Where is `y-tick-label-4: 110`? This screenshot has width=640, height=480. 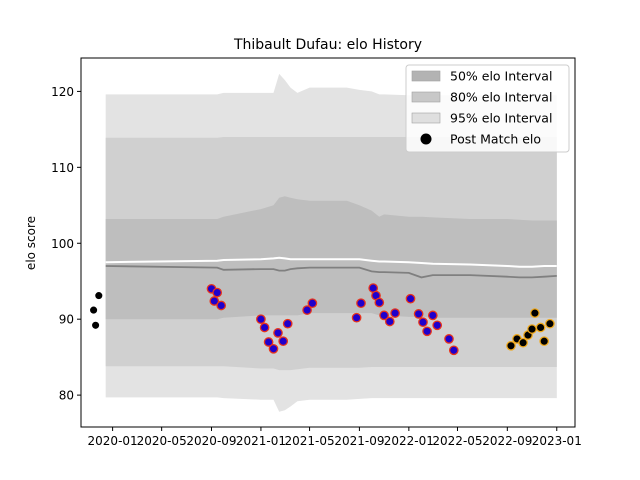 y-tick-label-4: 110 is located at coordinates (62, 168).